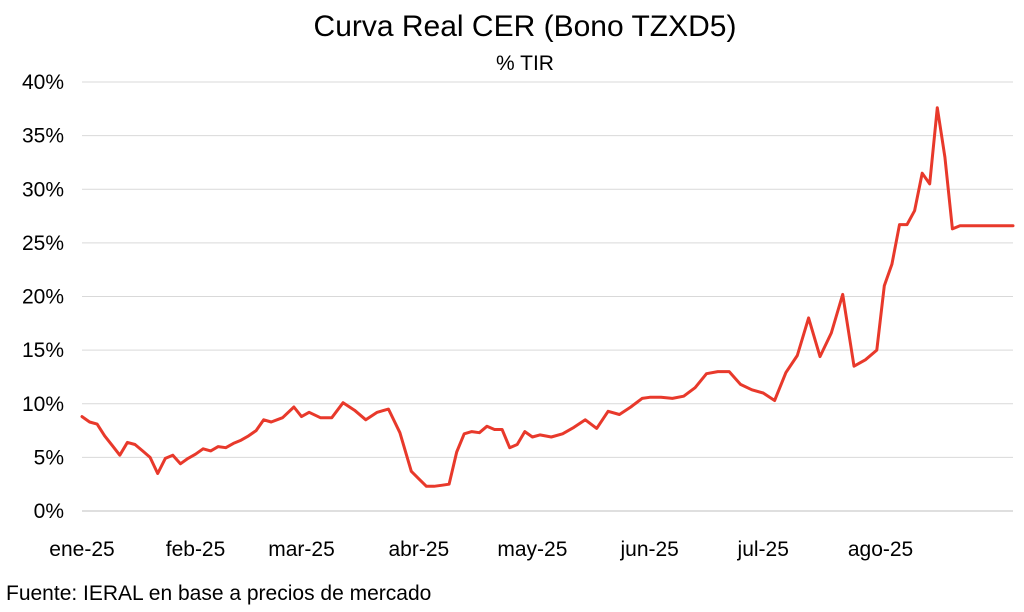 The height and width of the screenshot is (612, 1024). Describe the element at coordinates (532, 549) in the screenshot. I see `x-tick-label: may-25` at that location.